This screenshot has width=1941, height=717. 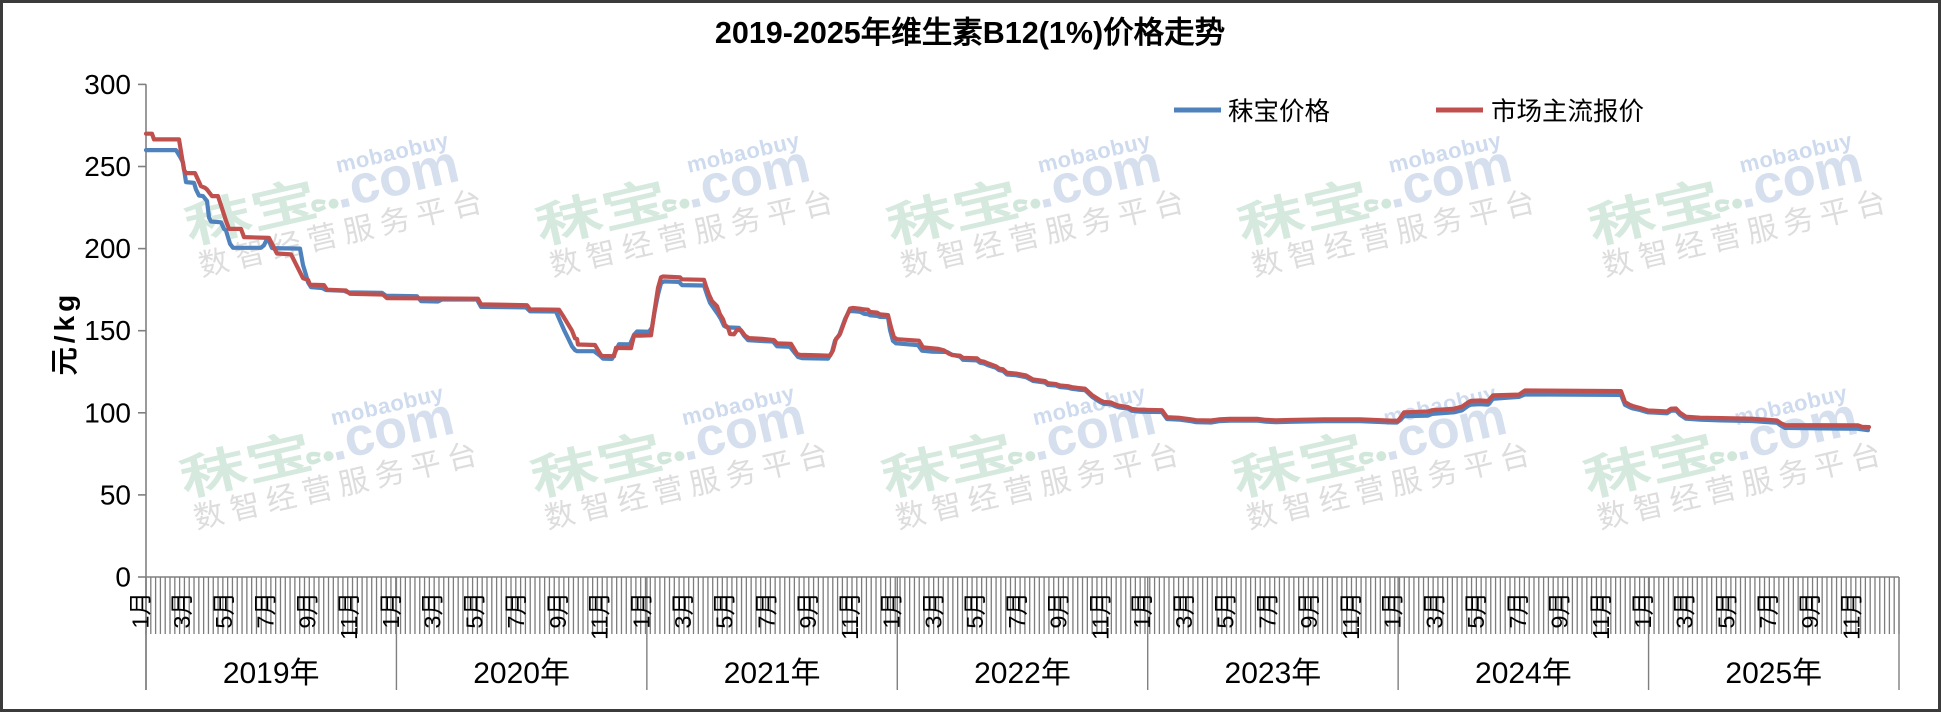 What do you see at coordinates (772, 673) in the screenshot?
I see `svg-text: 2021年` at bounding box center [772, 673].